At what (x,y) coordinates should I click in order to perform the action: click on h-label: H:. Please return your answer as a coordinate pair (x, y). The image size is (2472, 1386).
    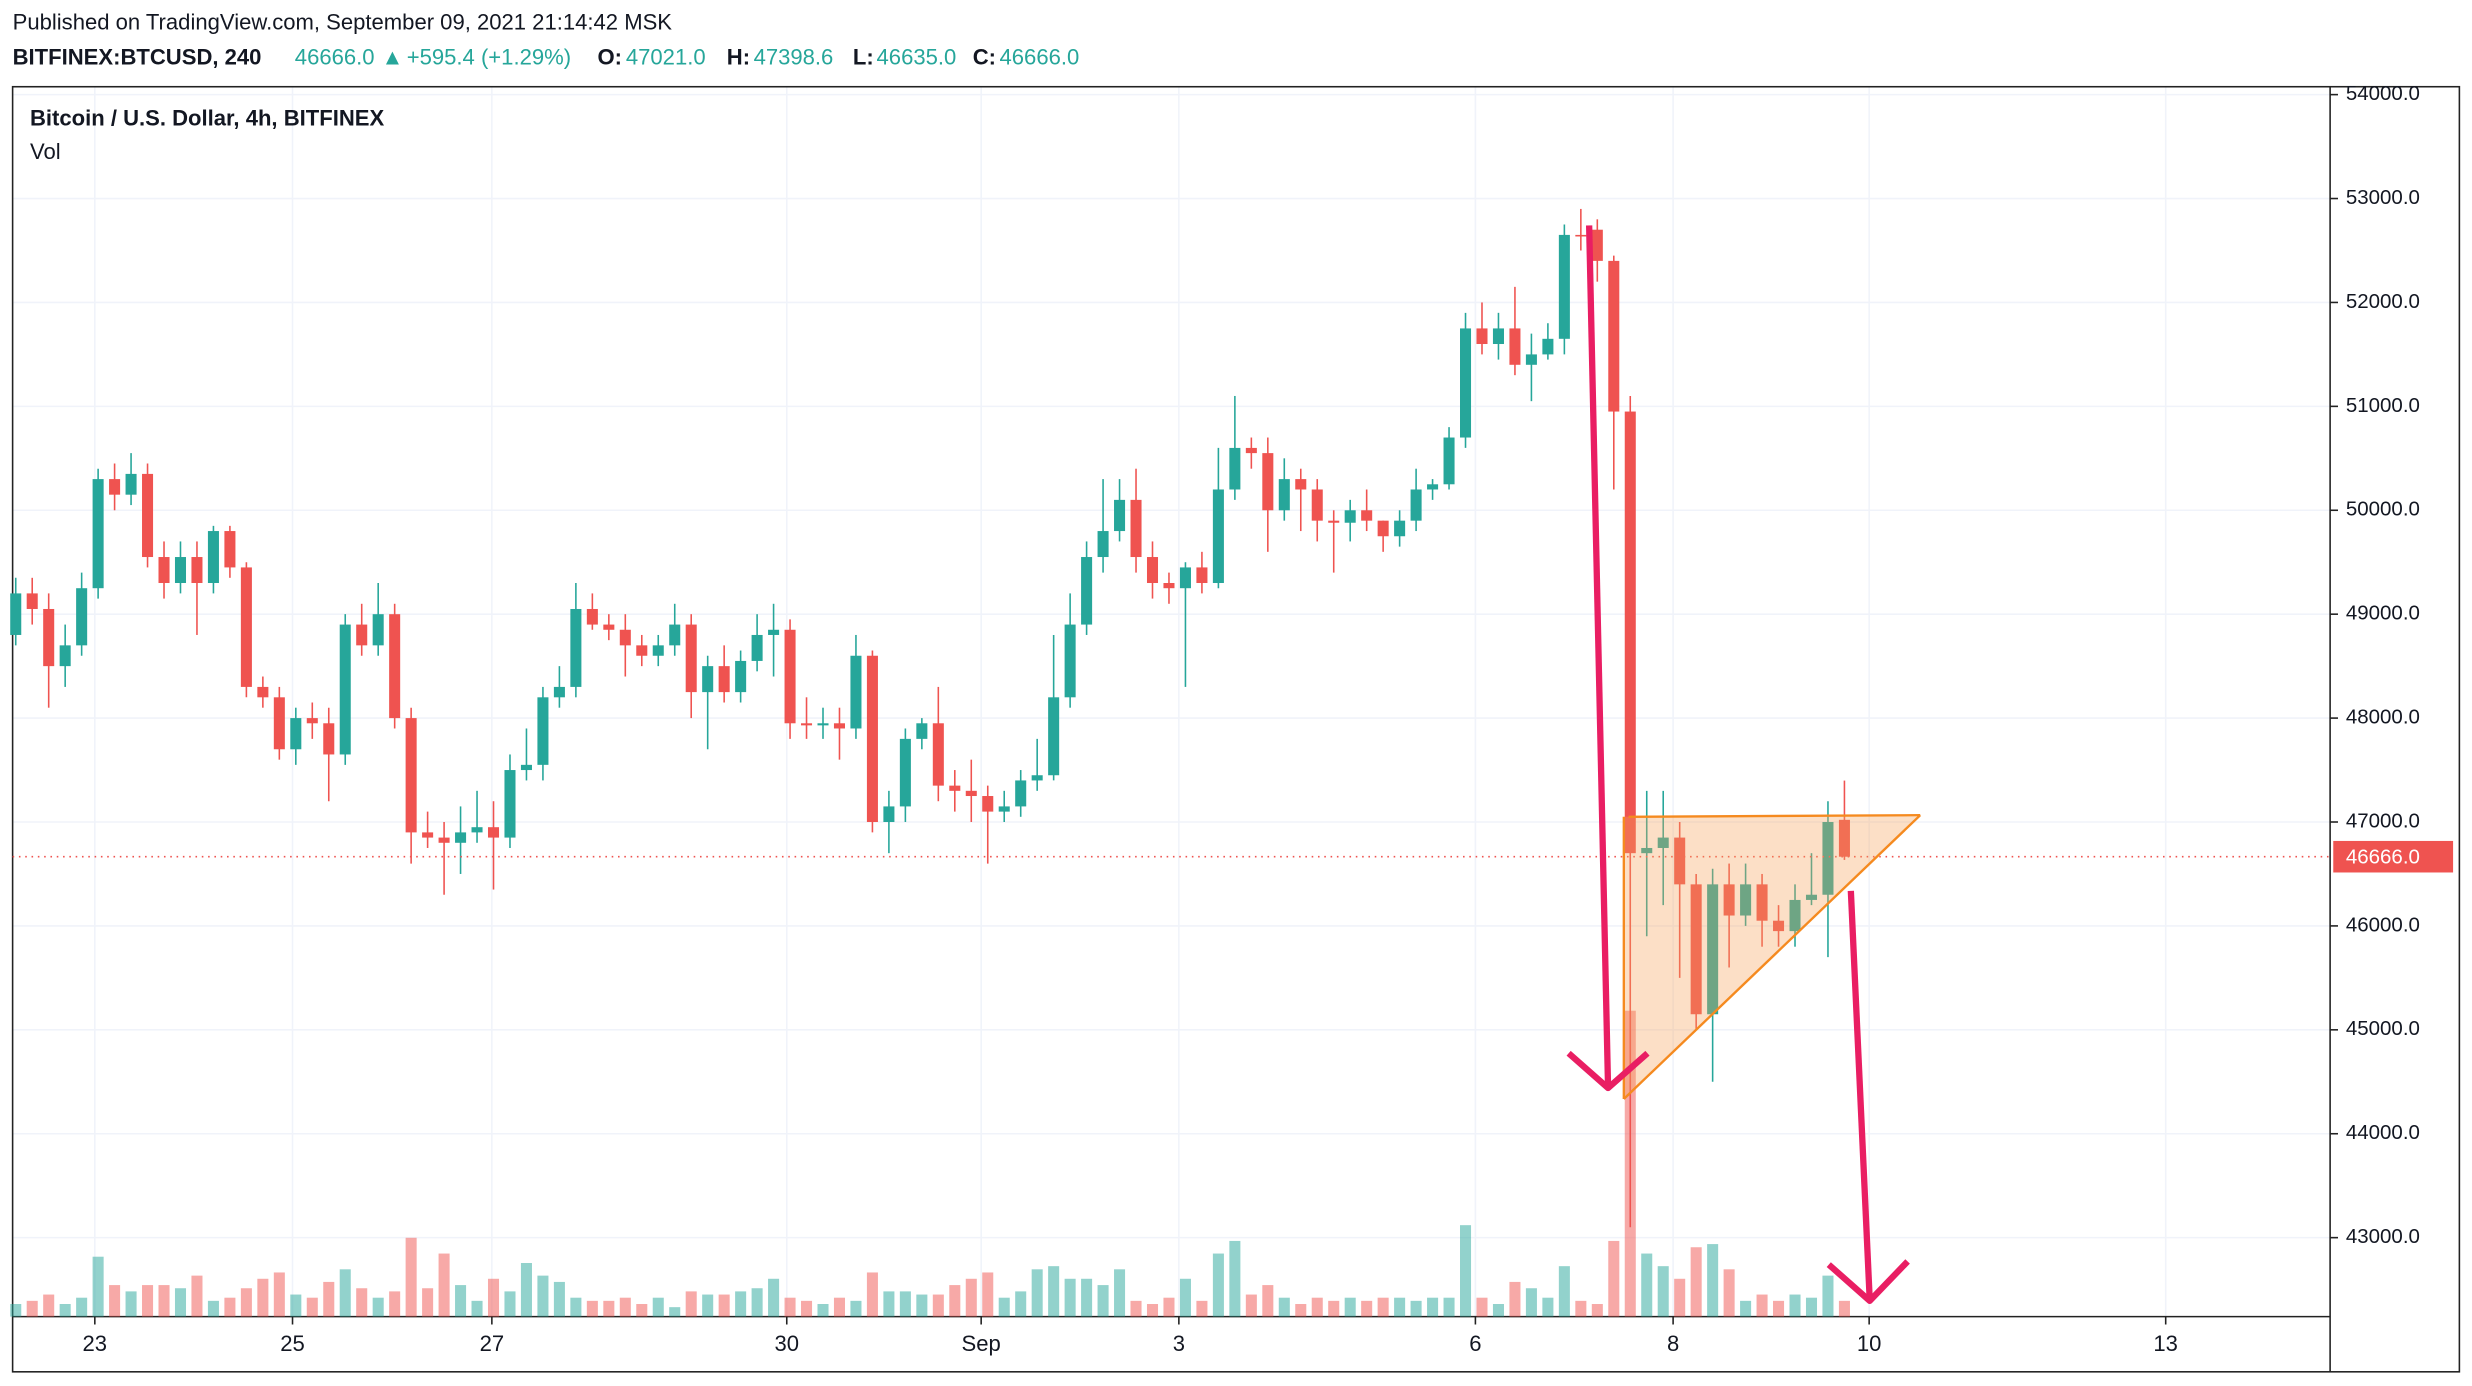
    Looking at the image, I should click on (738, 56).